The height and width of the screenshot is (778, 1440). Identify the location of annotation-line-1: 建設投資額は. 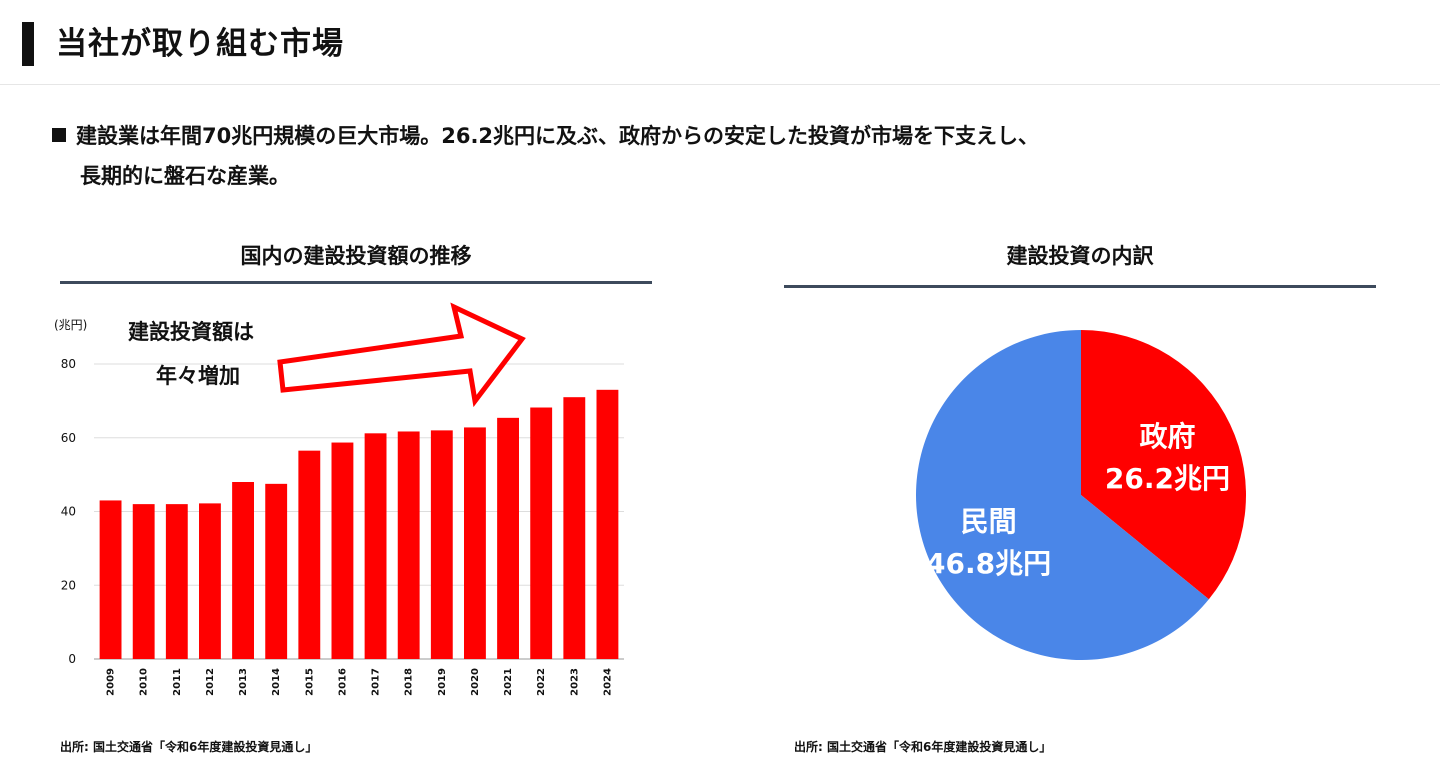
(191, 332).